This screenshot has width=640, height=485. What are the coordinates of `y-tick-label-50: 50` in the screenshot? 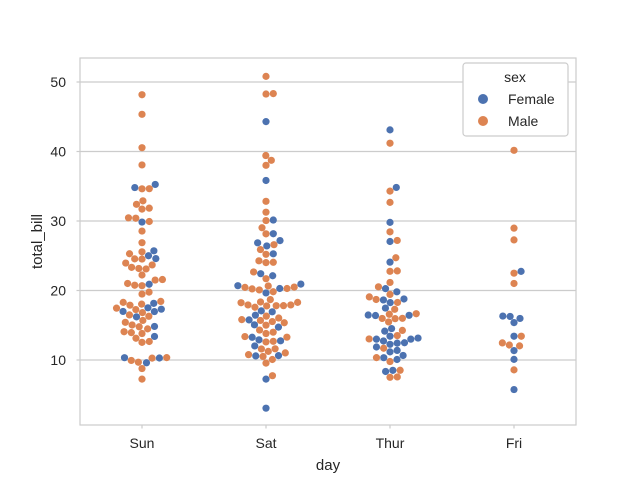 It's located at (58, 82).